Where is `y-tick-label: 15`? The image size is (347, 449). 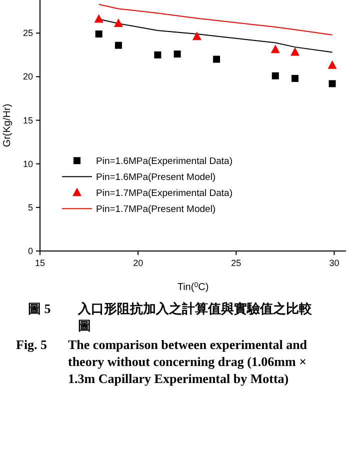
y-tick-label: 15 is located at coordinates (27, 120).